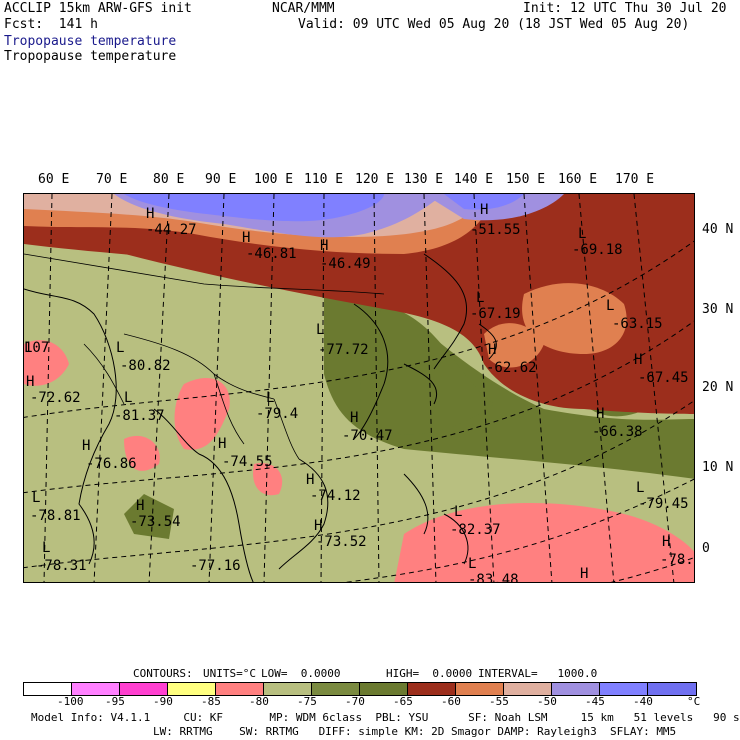 The width and height of the screenshot is (740, 740). Describe the element at coordinates (111, 464) in the screenshot. I see `map-value-label: -76.86` at that location.